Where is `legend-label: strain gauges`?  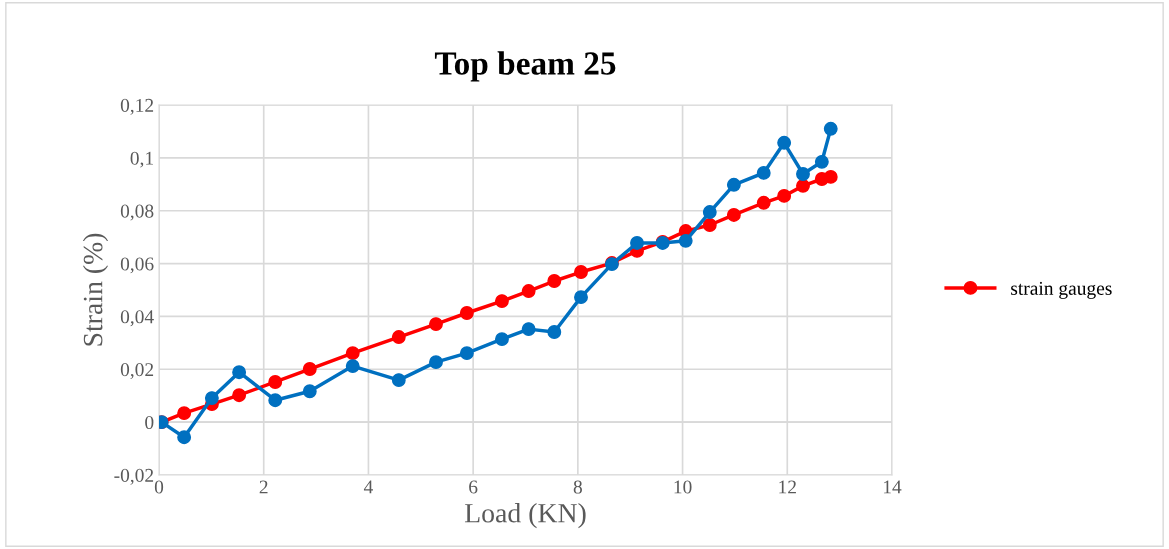 legend-label: strain gauges is located at coordinates (1061, 290).